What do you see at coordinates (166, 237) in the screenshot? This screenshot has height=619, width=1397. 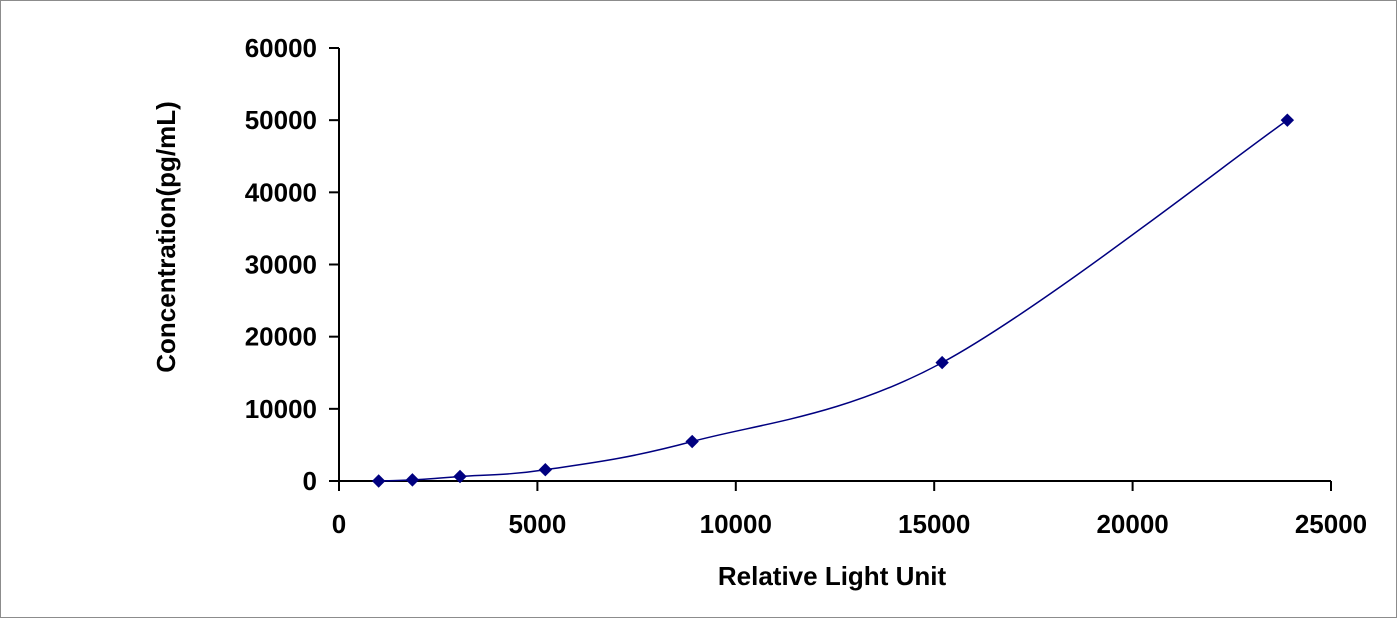 I see `y-axis-title: Concentration(pg/mL)` at bounding box center [166, 237].